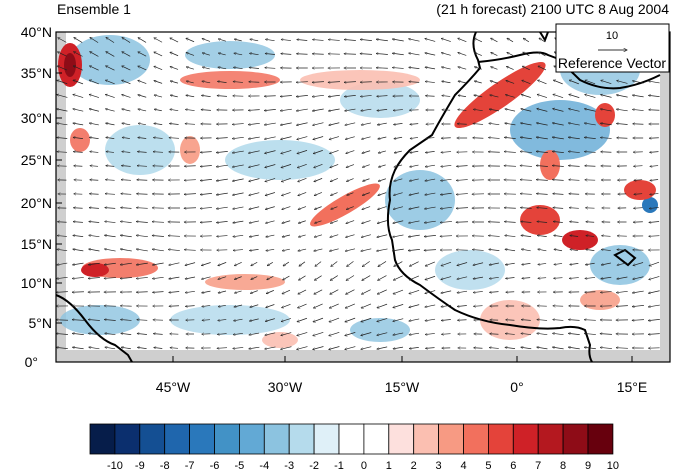 This screenshot has width=673, height=471. What do you see at coordinates (36, 160) in the screenshot?
I see `y-tick-label: 25°N` at bounding box center [36, 160].